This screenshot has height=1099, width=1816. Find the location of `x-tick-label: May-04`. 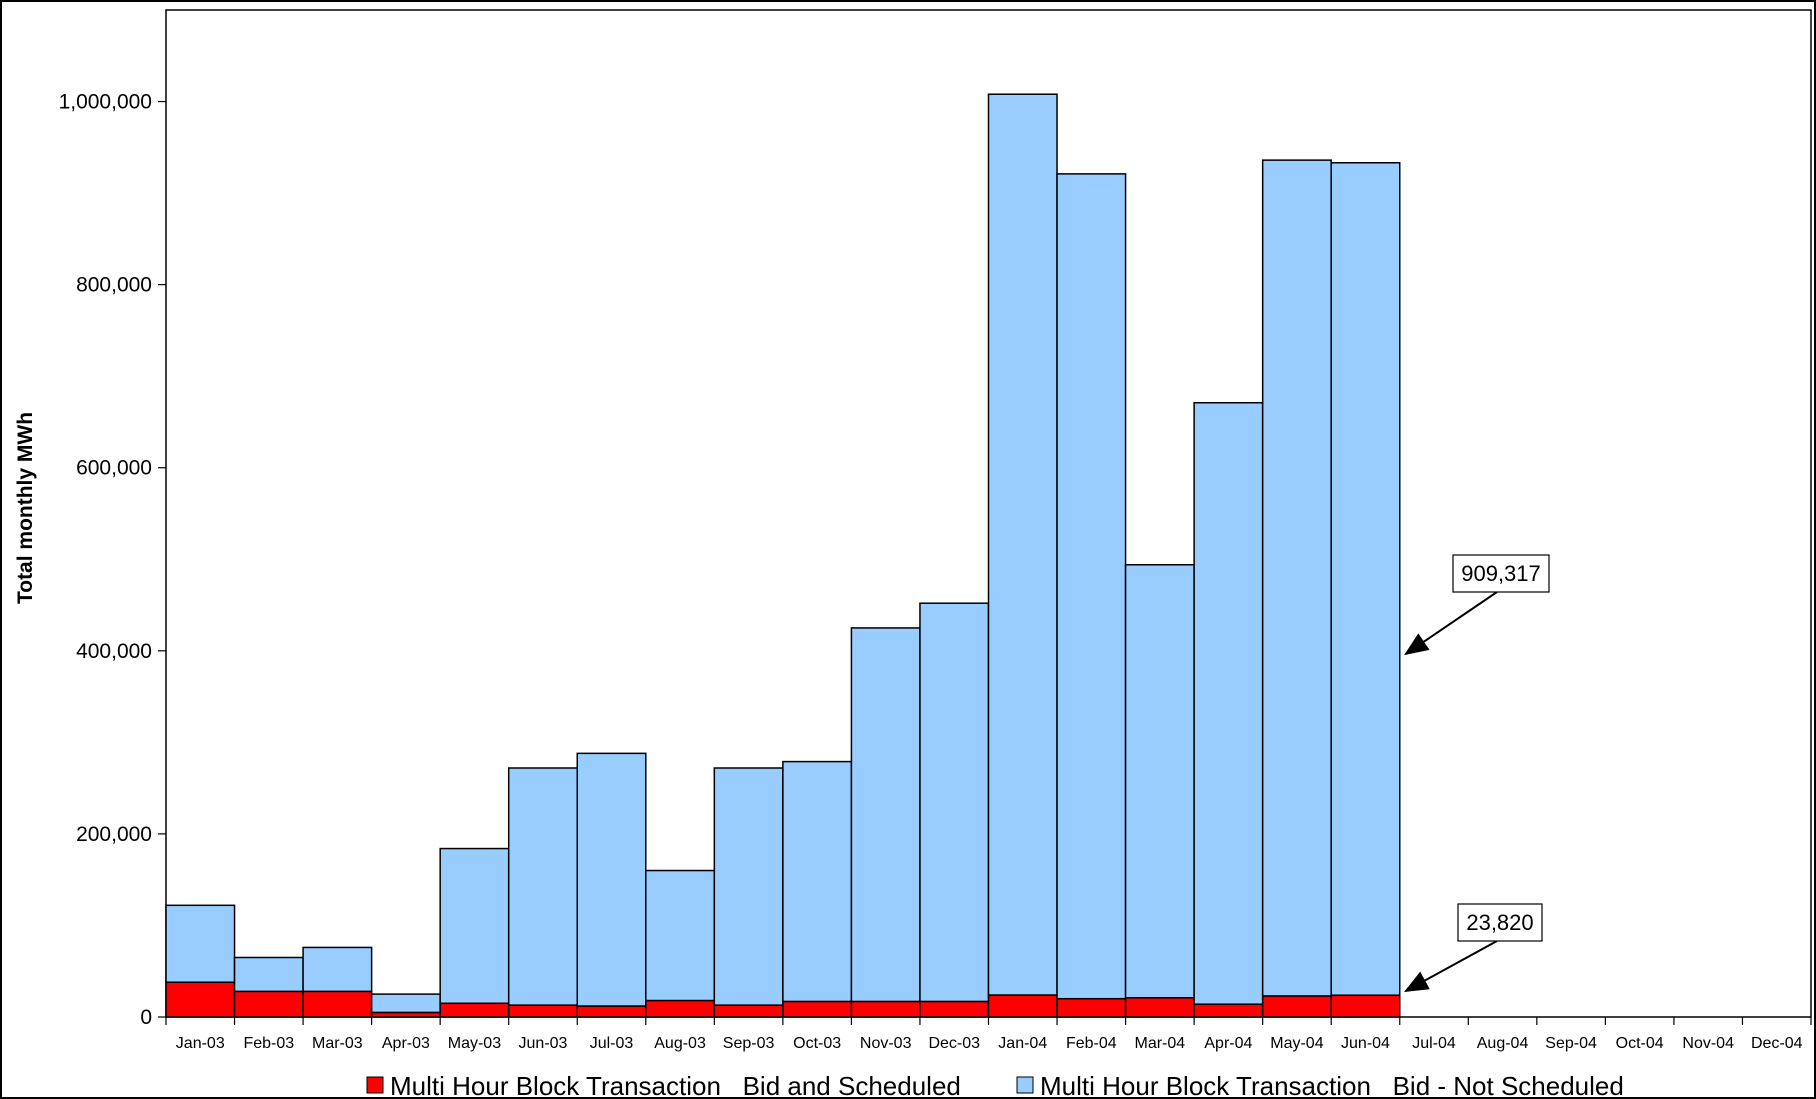

x-tick-label: May-04 is located at coordinates (1296, 1043).